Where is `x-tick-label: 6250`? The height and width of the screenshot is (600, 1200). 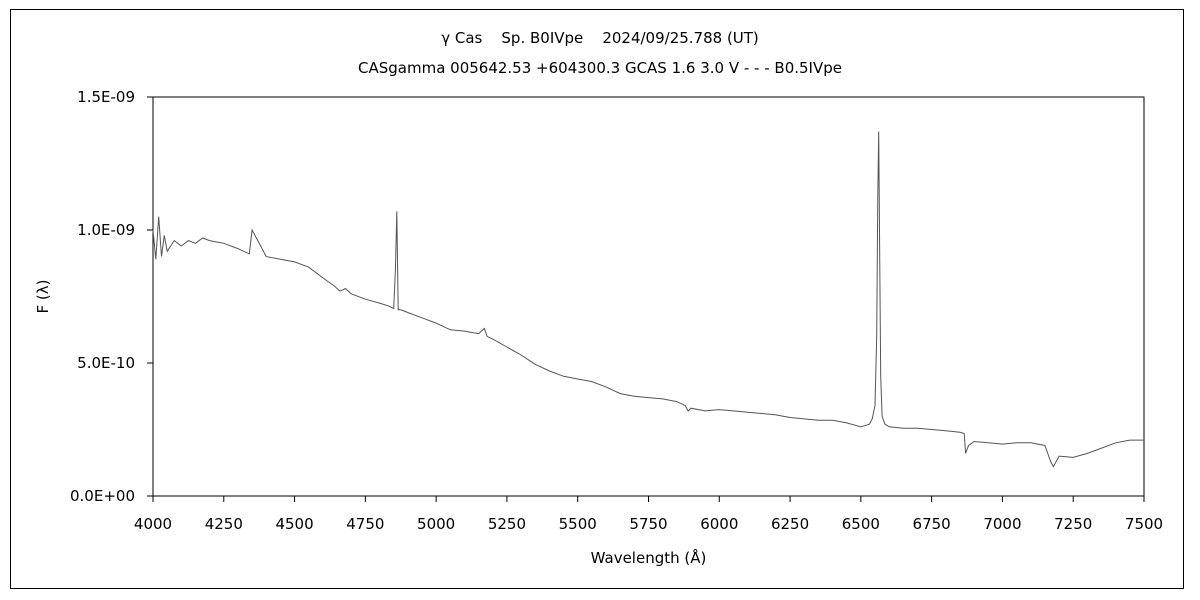
x-tick-label: 6250 is located at coordinates (790, 524).